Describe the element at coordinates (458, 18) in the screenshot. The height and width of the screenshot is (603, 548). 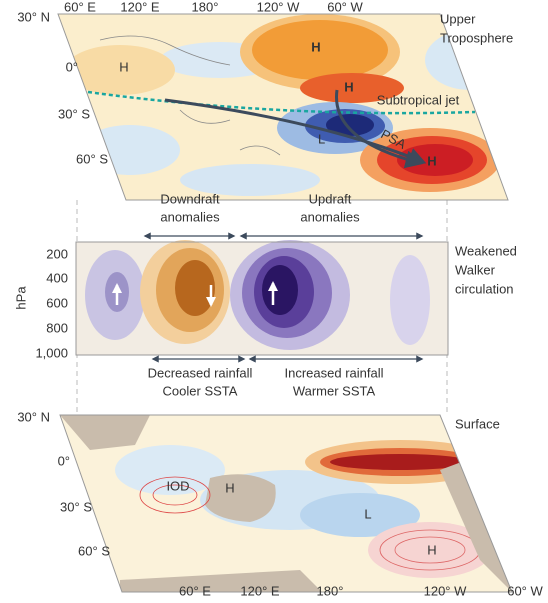
I see `panel-label: Upper` at that location.